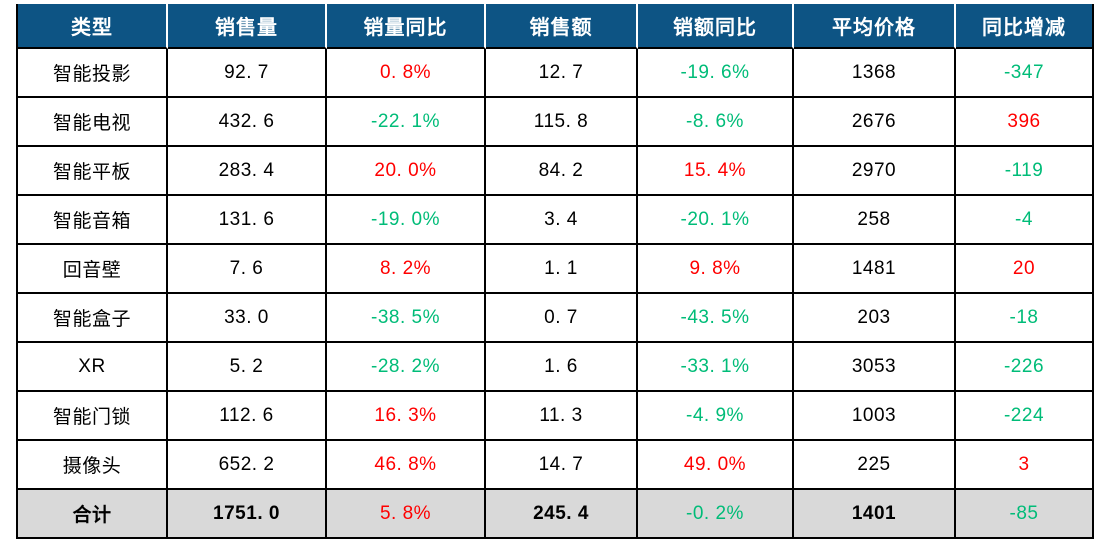 The width and height of the screenshot is (1111, 539). What do you see at coordinates (562, 416) in the screenshot?
I see `cell-sales-amount: 11. 3` at bounding box center [562, 416].